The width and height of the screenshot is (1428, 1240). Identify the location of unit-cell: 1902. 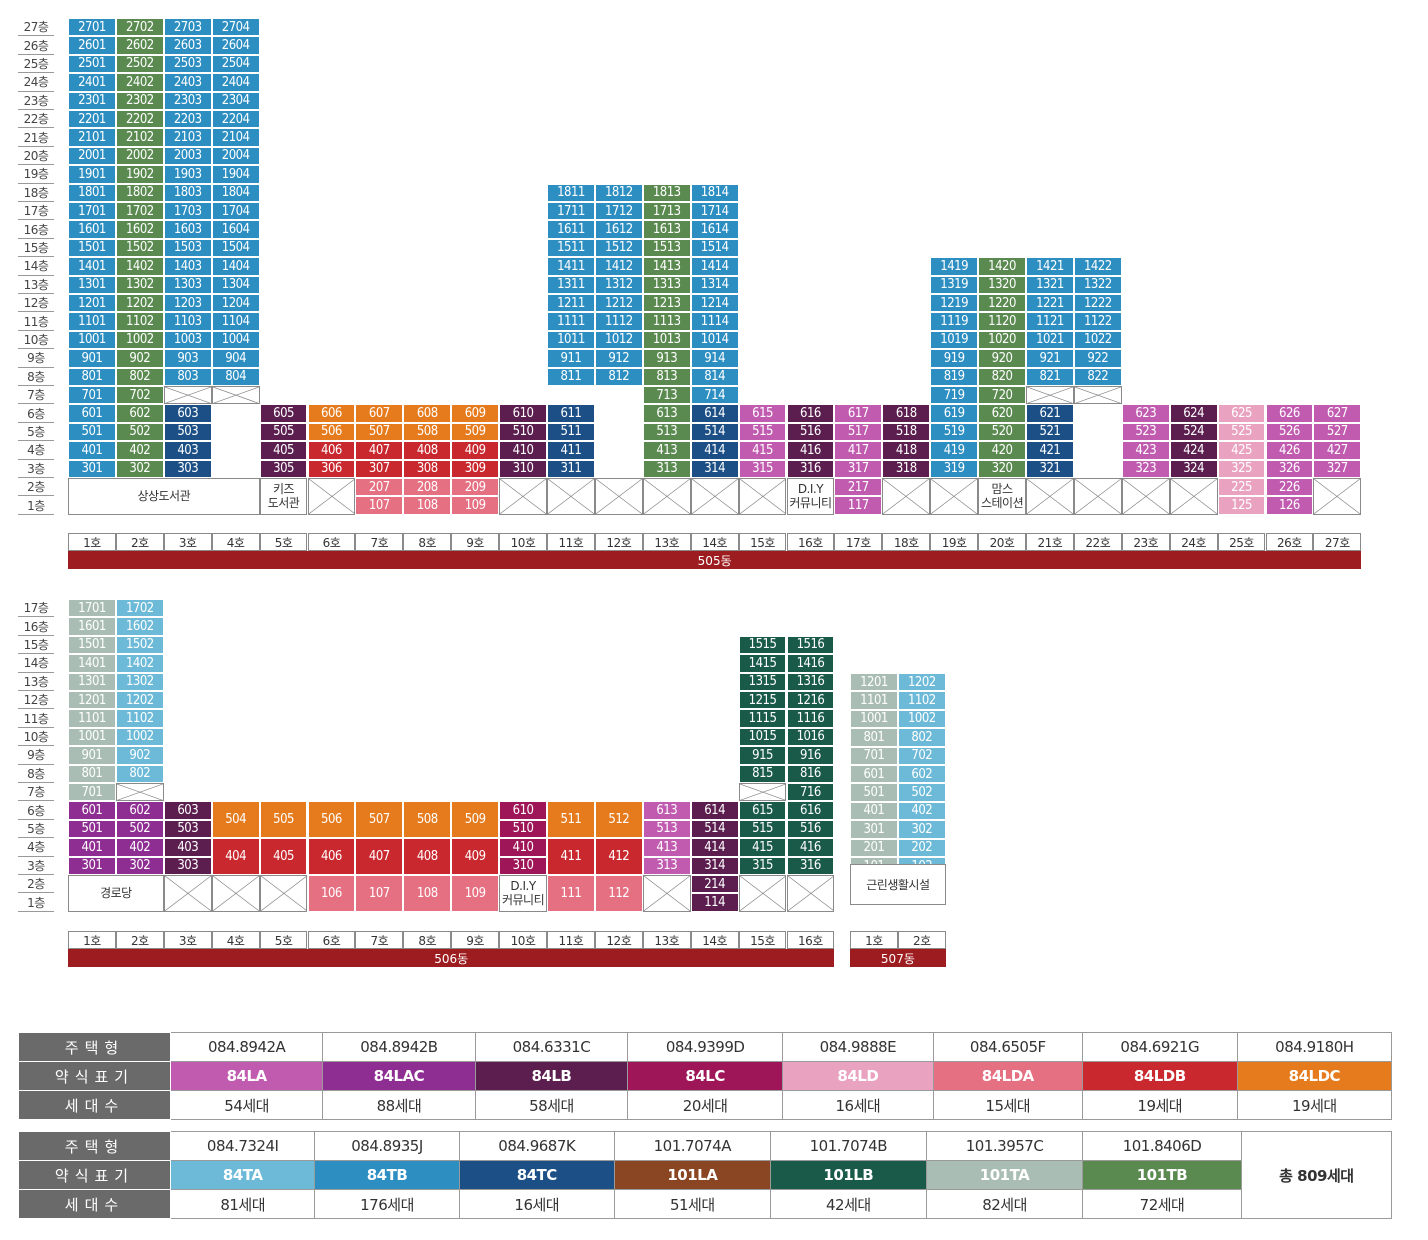
(139, 174).